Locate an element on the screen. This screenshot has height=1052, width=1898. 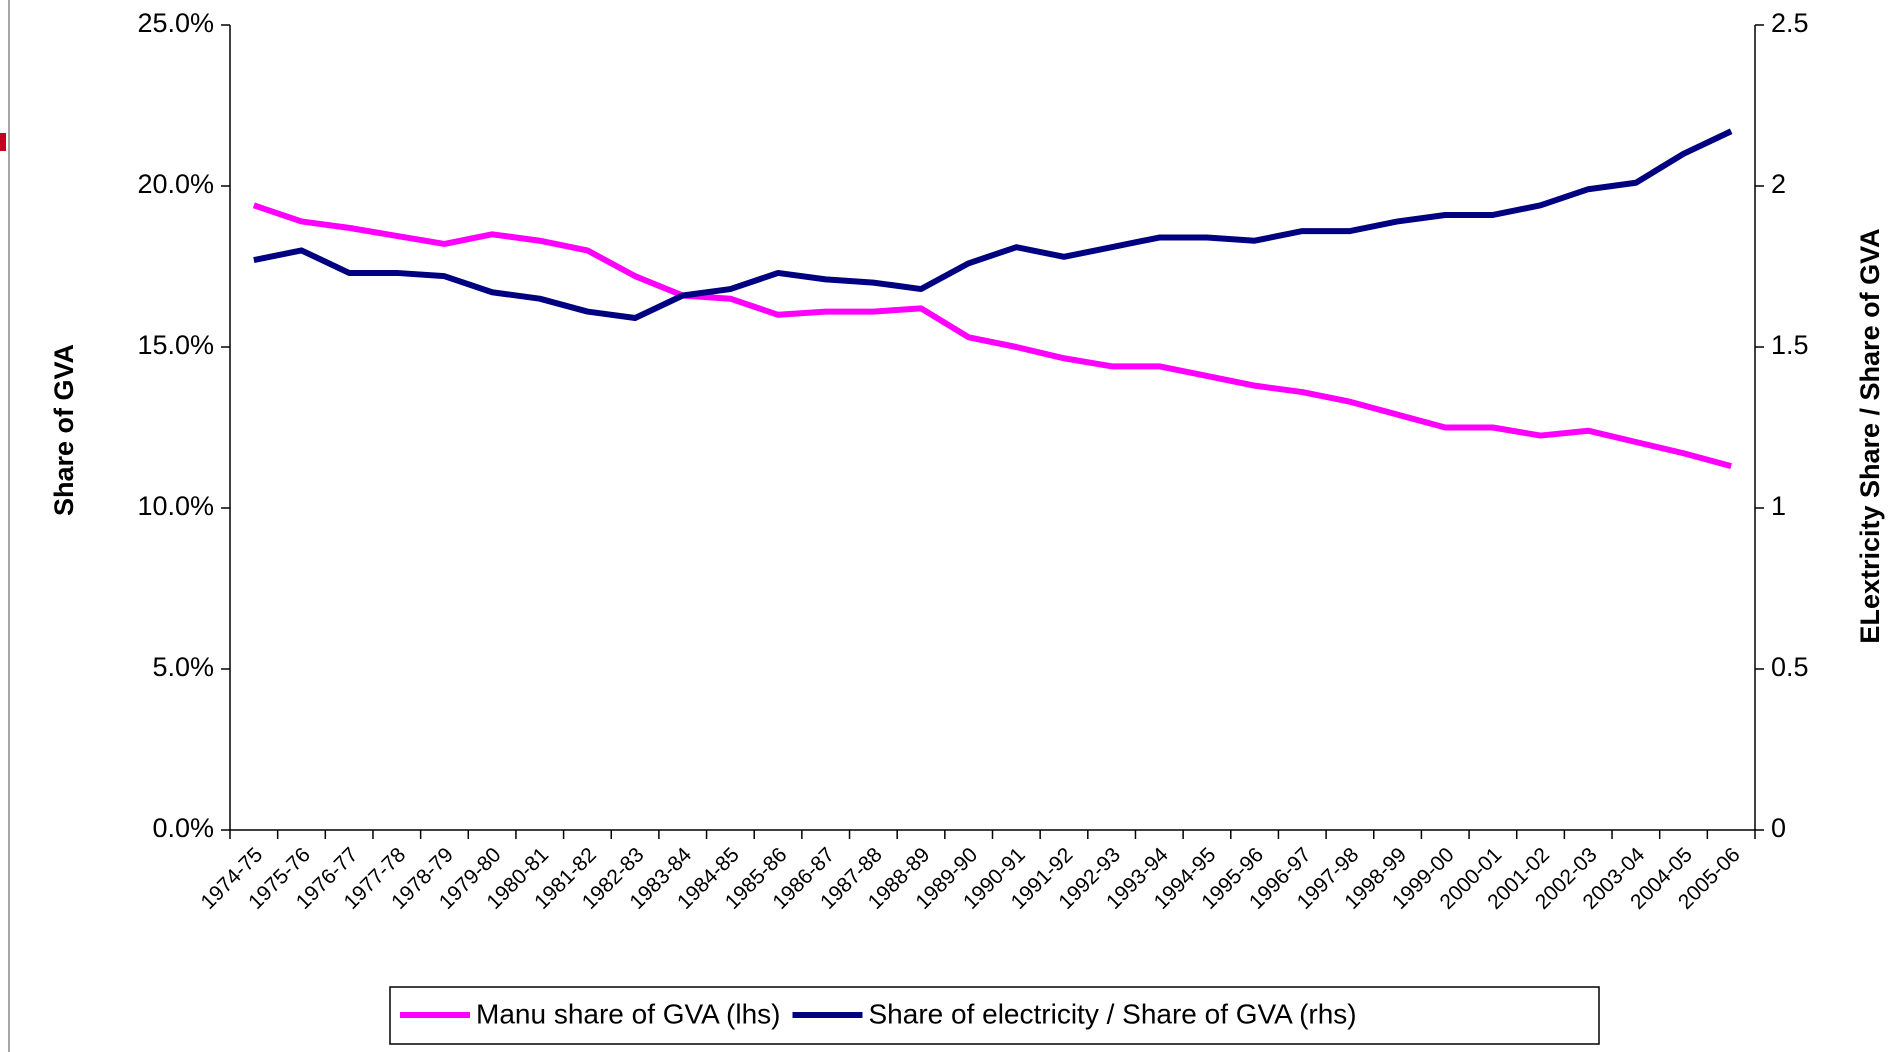
y-tick-label: 15.0% is located at coordinates (175, 345).